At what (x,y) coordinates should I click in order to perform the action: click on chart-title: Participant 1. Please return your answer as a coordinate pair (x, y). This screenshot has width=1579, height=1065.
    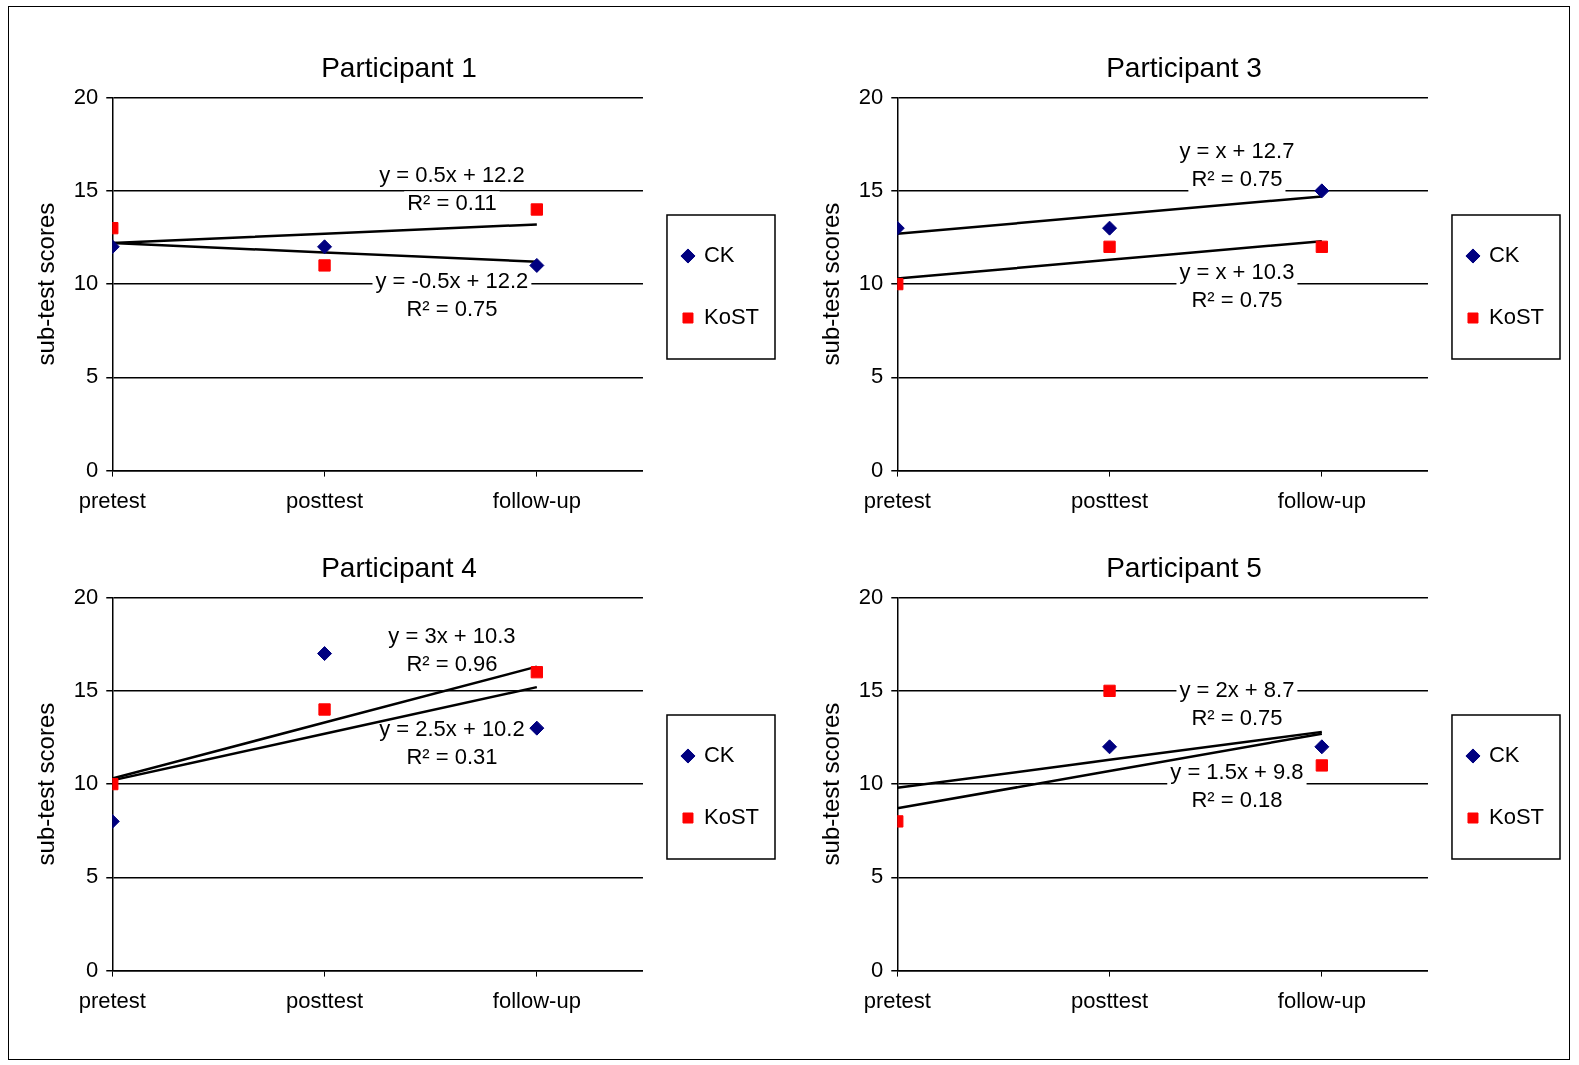
    Looking at the image, I should click on (399, 67).